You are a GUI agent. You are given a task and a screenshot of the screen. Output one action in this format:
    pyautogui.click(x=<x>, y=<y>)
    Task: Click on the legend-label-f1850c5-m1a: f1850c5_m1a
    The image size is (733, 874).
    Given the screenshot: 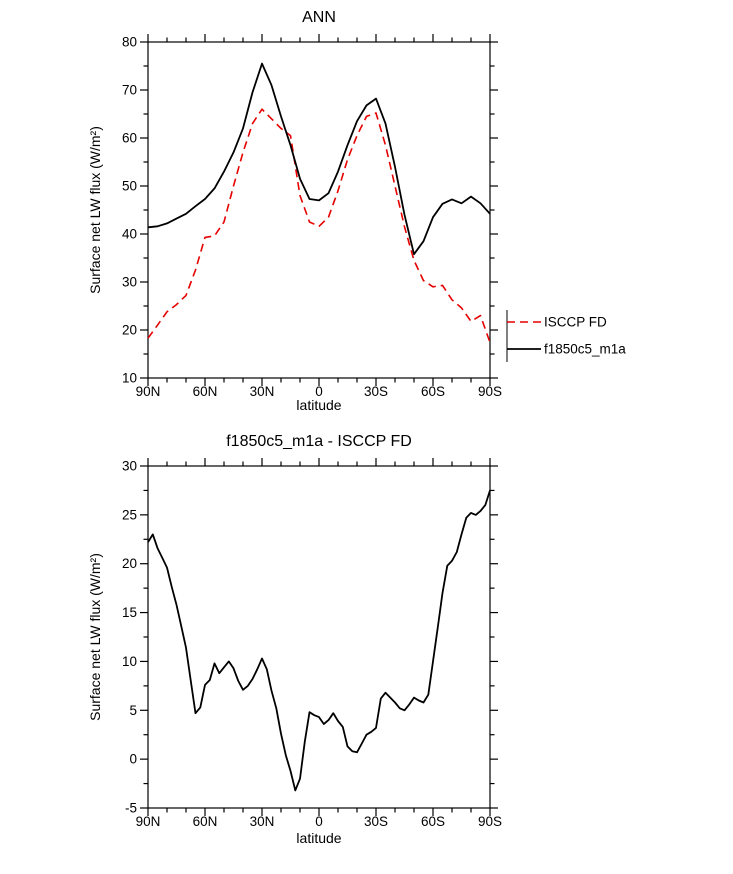 What is the action you would take?
    pyautogui.click(x=585, y=349)
    